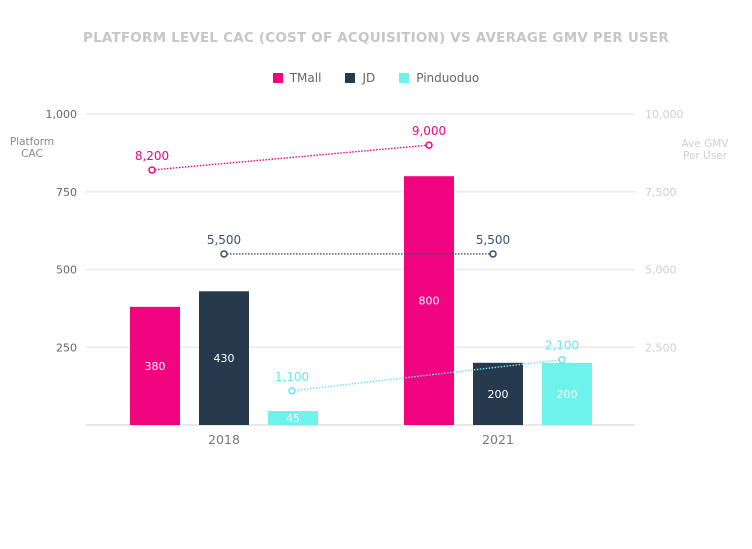  What do you see at coordinates (705, 156) in the screenshot?
I see `y2-axis-title: Per User` at bounding box center [705, 156].